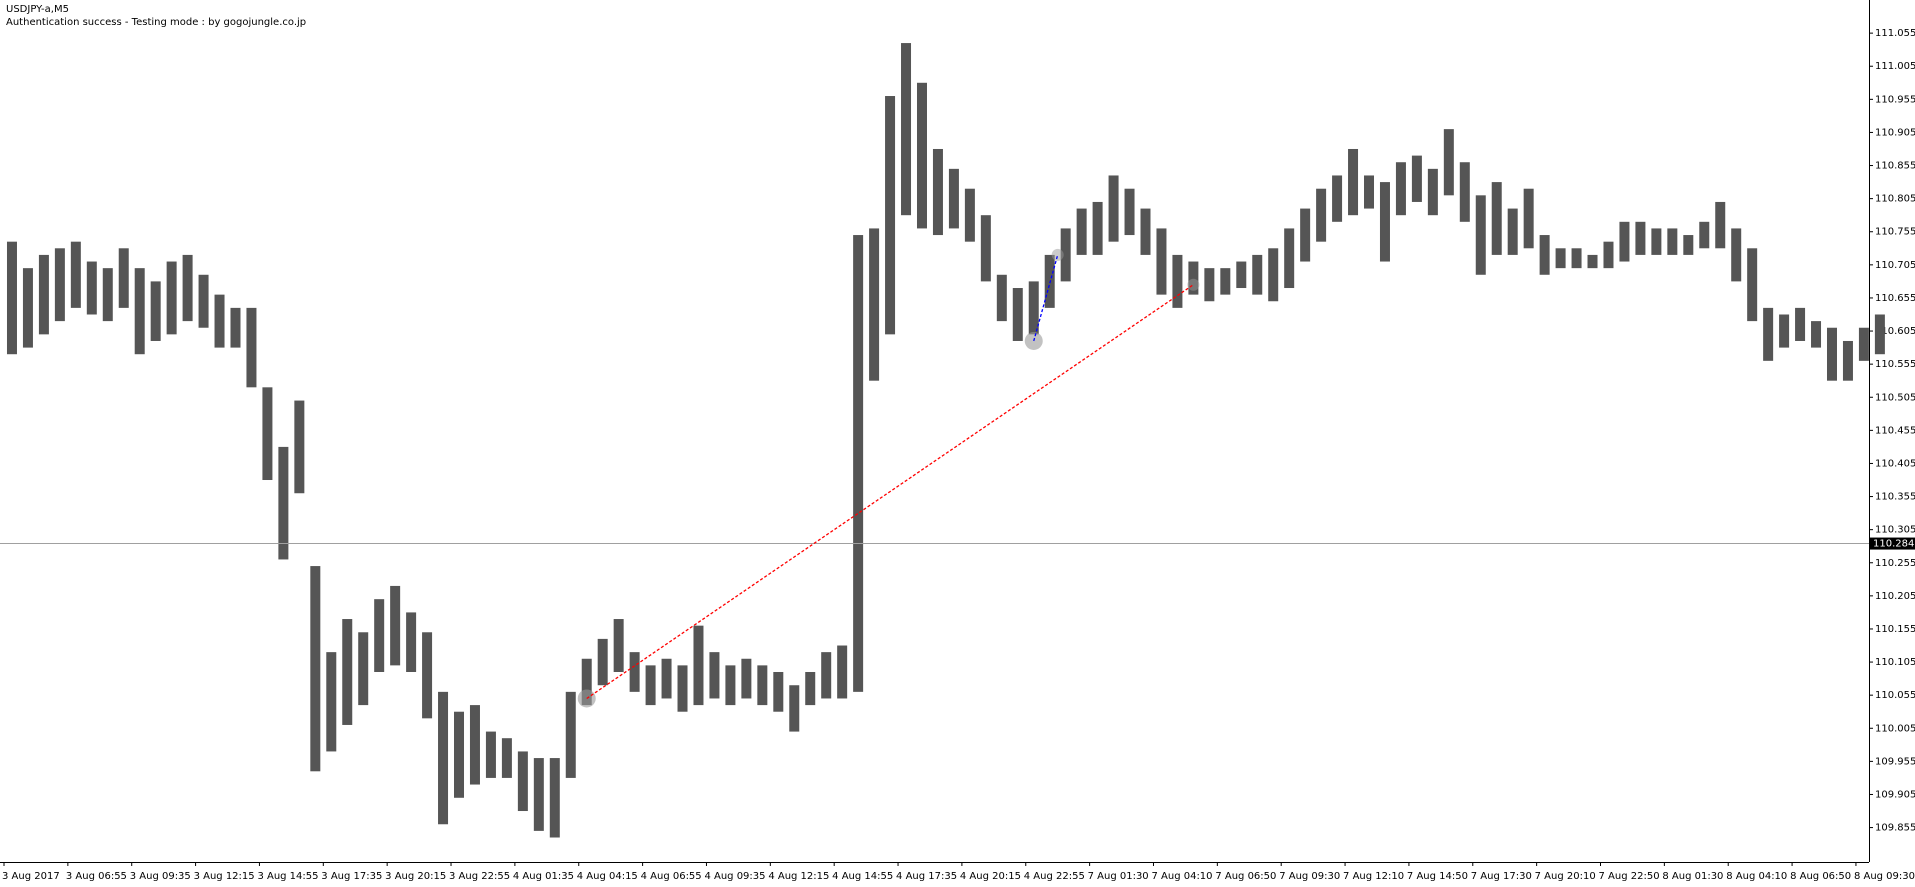 The width and height of the screenshot is (1915, 887). I want to click on y-tick-label: 109.955, so click(1895, 761).